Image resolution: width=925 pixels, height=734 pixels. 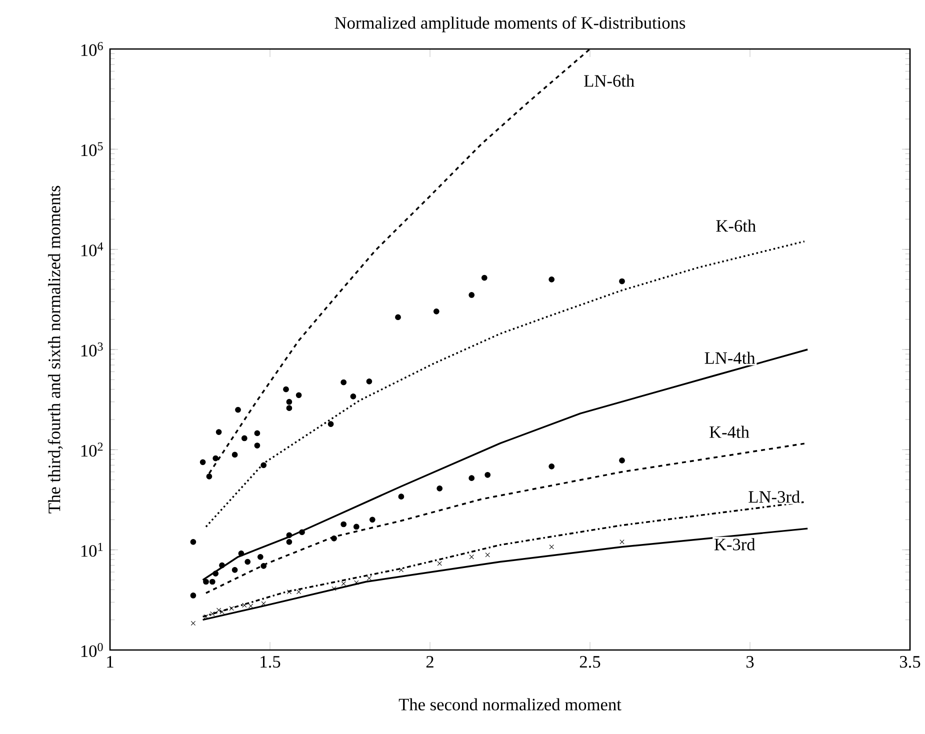 What do you see at coordinates (92, 650) in the screenshot?
I see `y-tick-label: 10$^{0}$` at bounding box center [92, 650].